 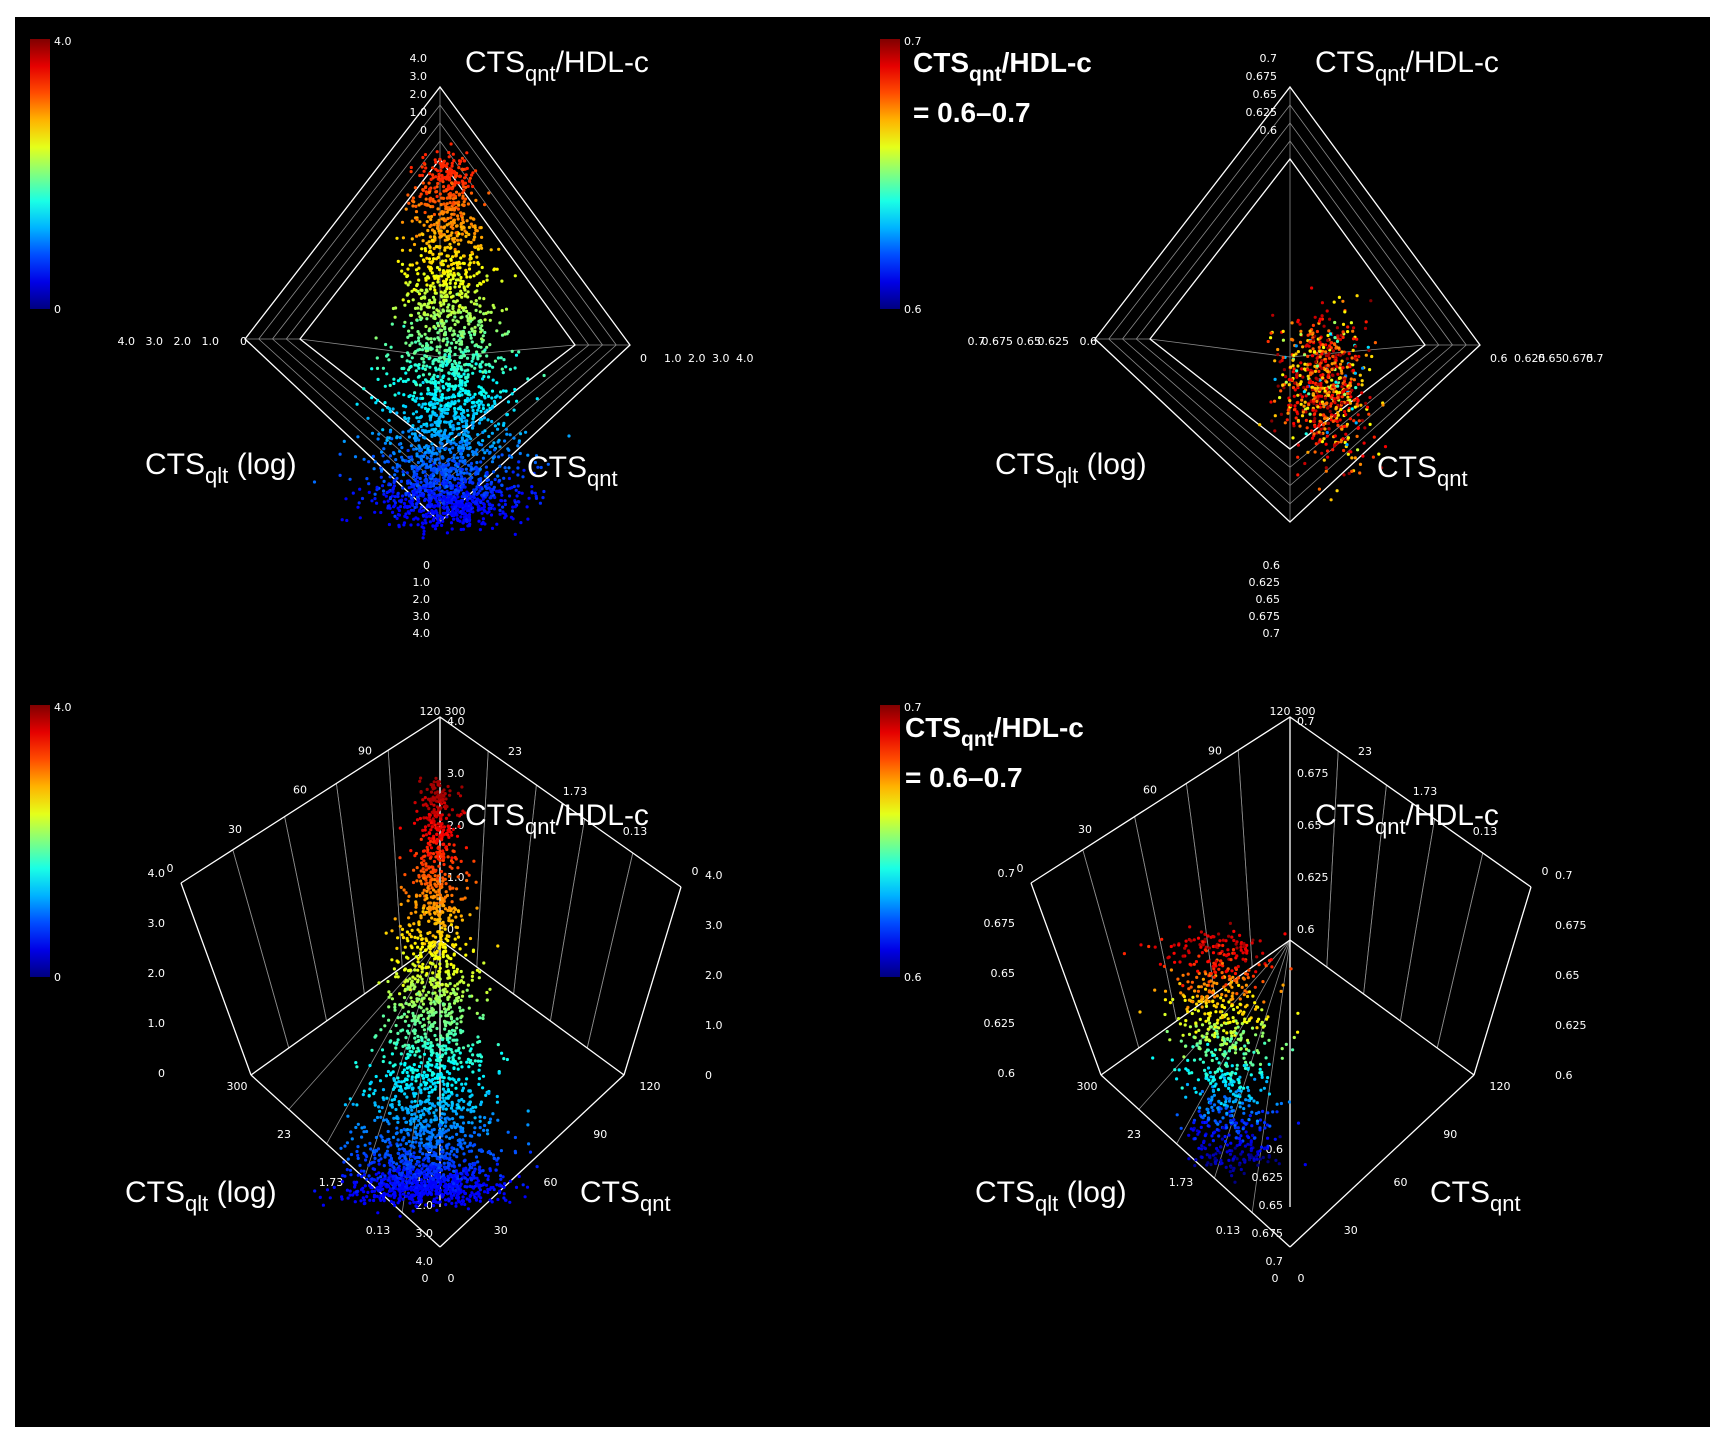 What do you see at coordinates (221, 468) in the screenshot?
I see `axis-label-left: CTSqlt (log)` at bounding box center [221, 468].